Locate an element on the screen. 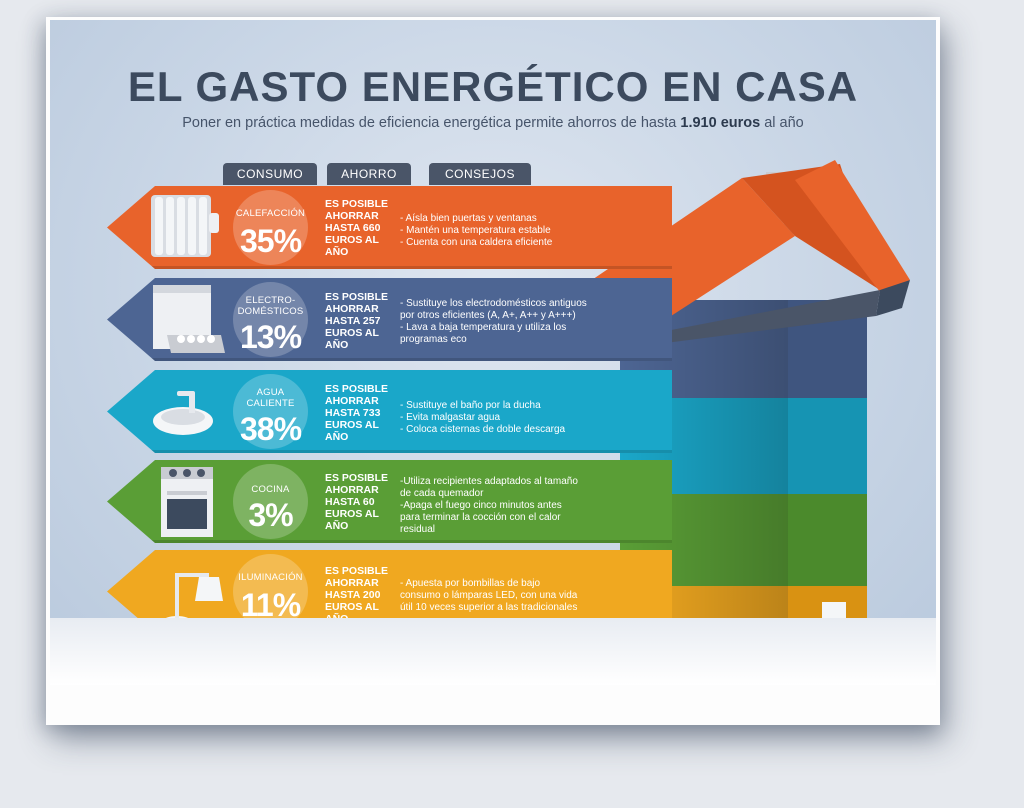 The width and height of the screenshot is (1024, 808). savings-line: HASTA 60 is located at coordinates (350, 502).